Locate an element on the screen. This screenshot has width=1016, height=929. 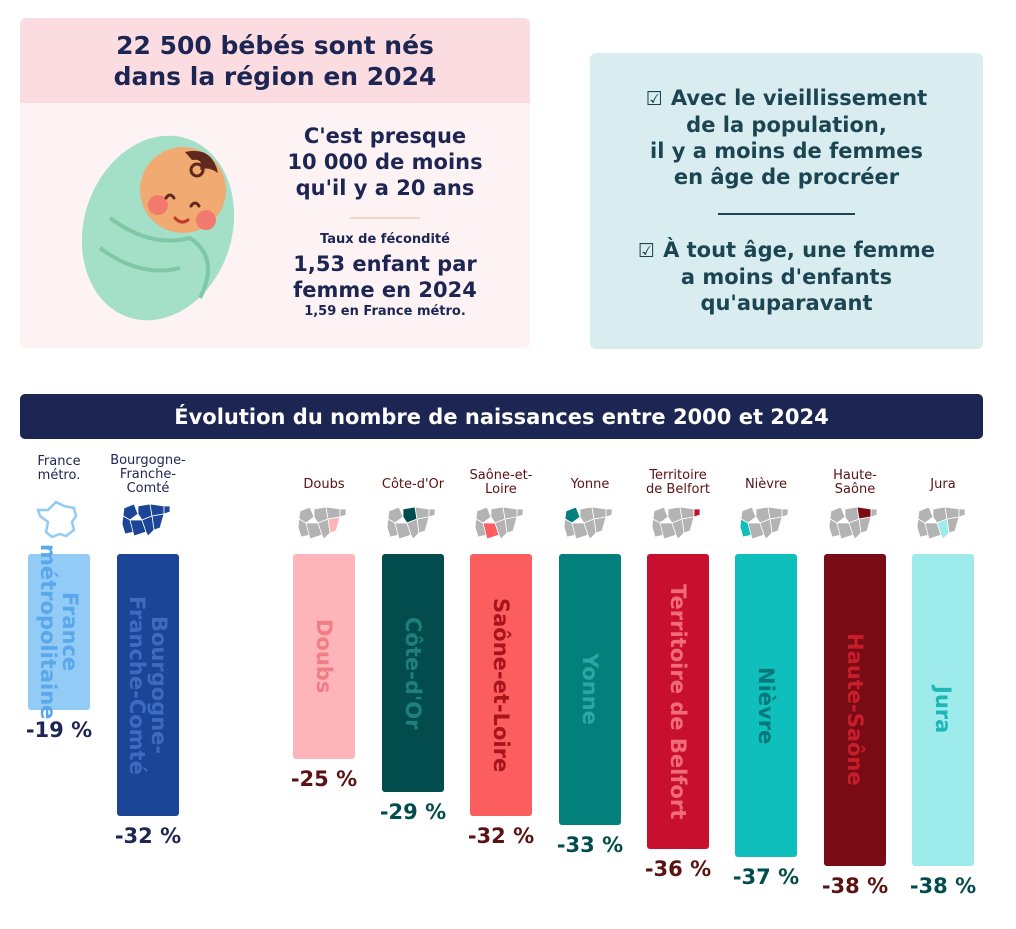
cause-fewer-line-3: qu'auparavant is located at coordinates (786, 303).